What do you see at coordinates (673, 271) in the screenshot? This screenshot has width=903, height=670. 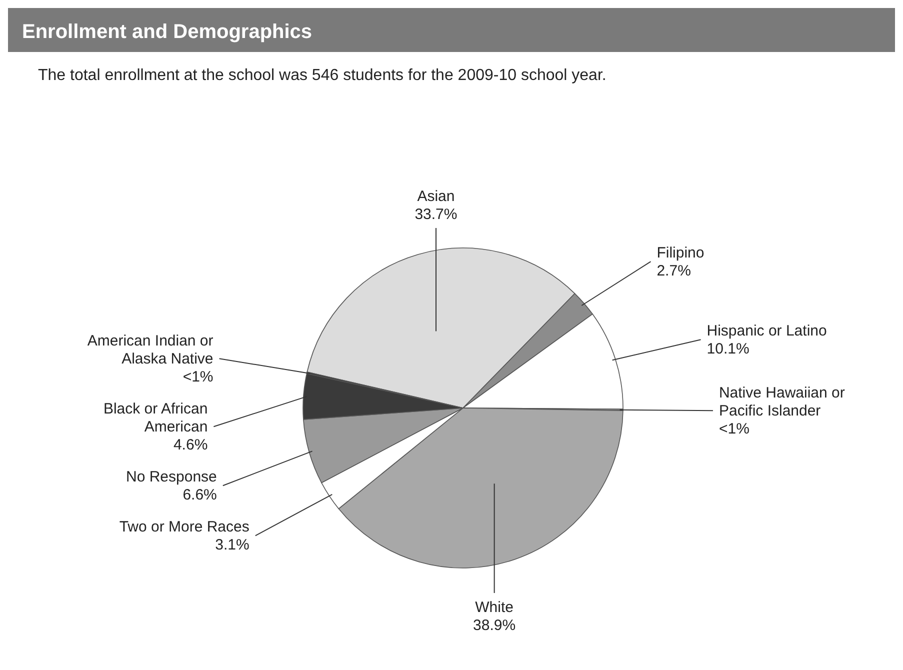 I see `data-label: 2.7%` at bounding box center [673, 271].